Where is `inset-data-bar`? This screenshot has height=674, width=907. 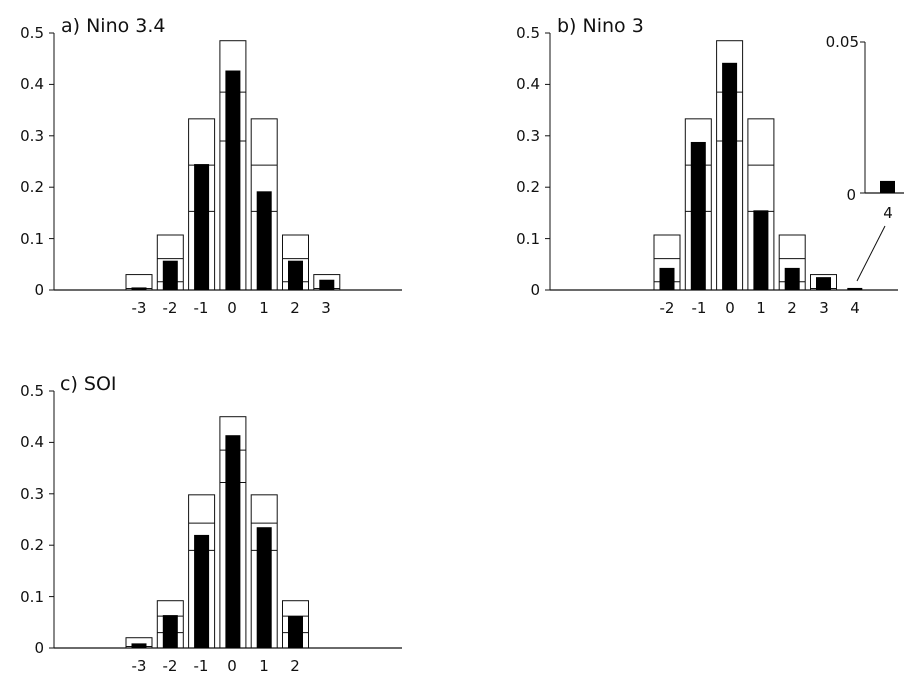
inset-data-bar is located at coordinates (887, 186).